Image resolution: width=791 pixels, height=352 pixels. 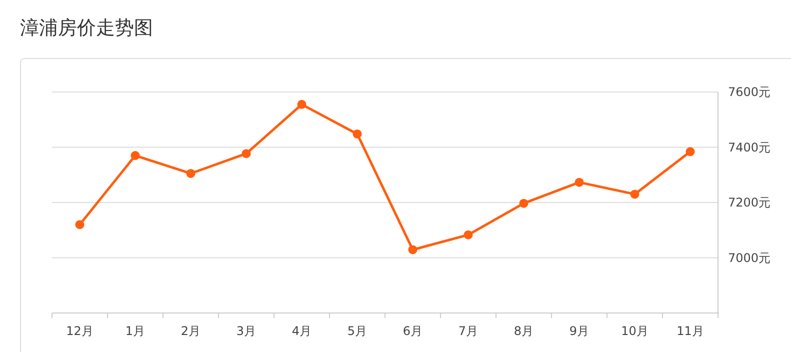 I want to click on xtick: 1月, so click(x=135, y=331).